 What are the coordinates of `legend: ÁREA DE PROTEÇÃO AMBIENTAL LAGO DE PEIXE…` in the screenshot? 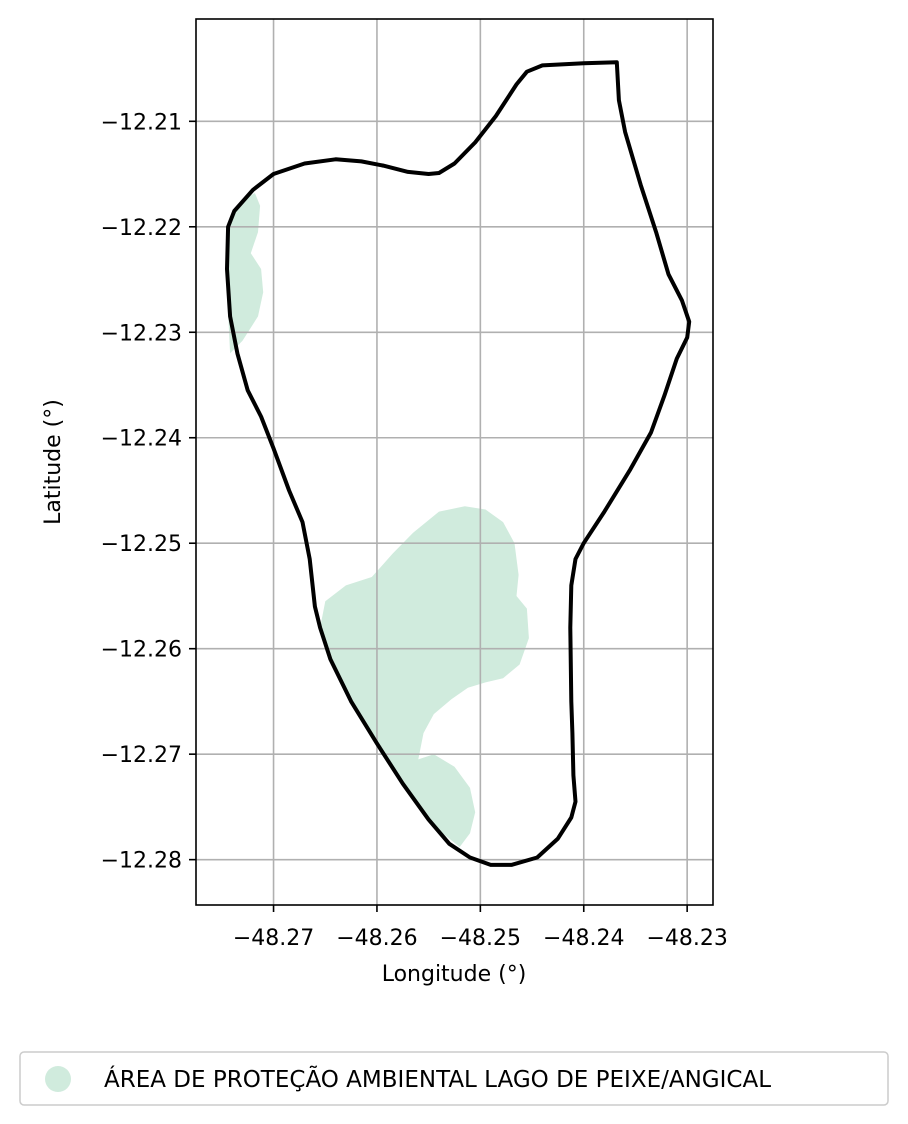 It's located at (454, 1078).